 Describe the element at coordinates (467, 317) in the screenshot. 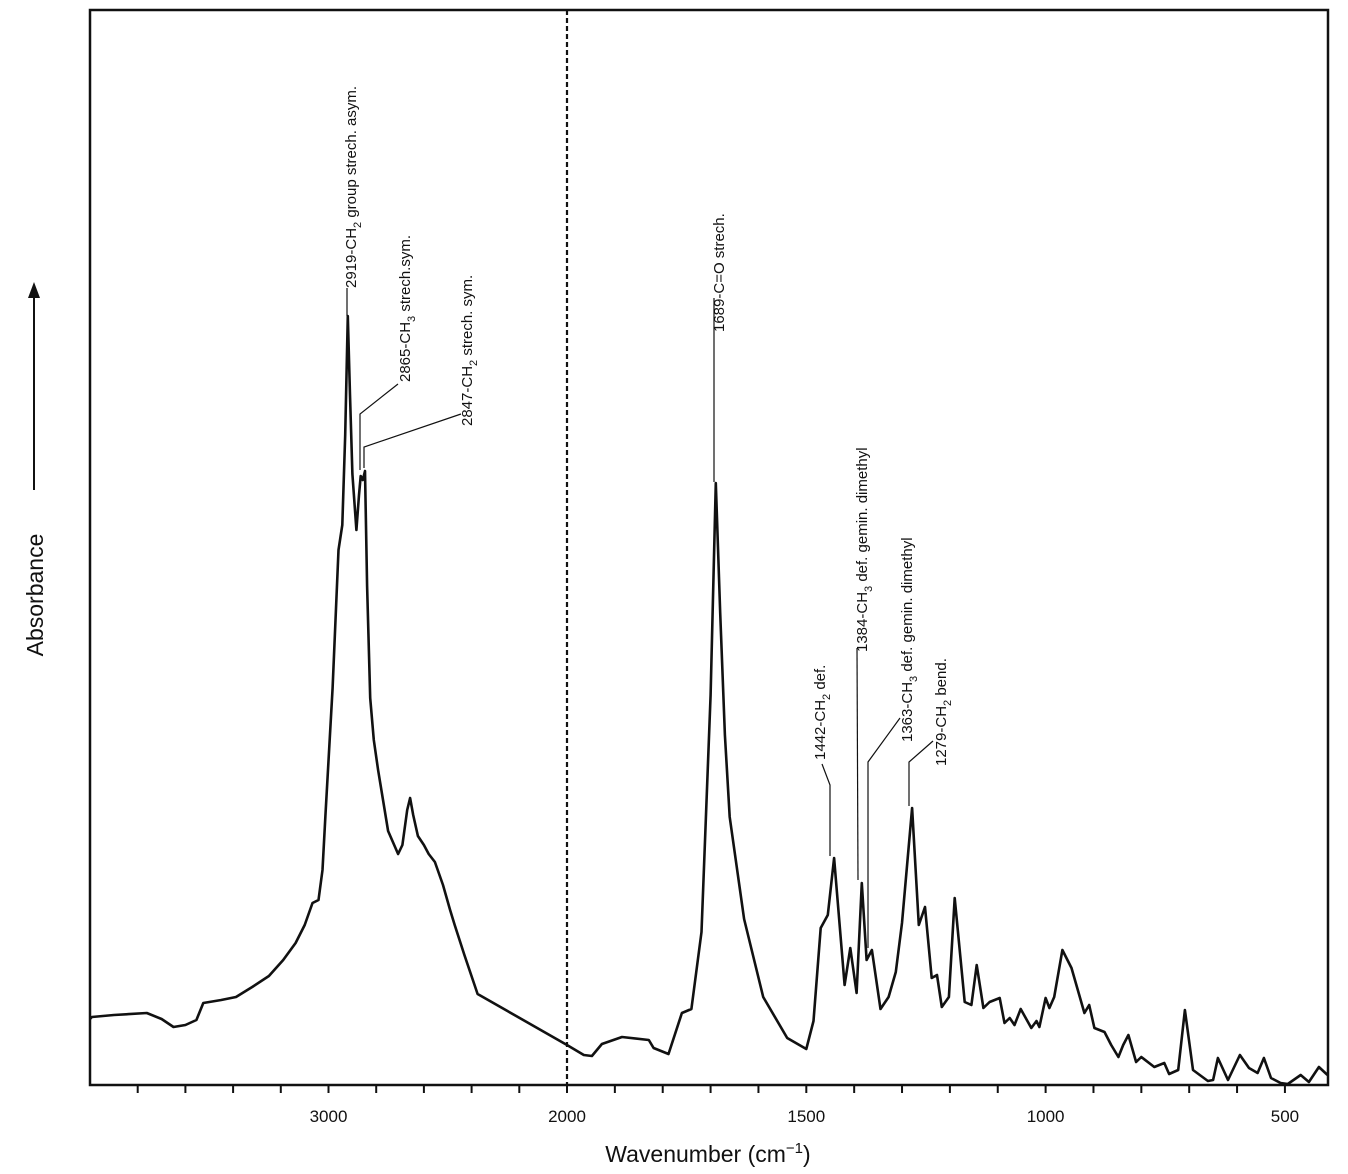

I see `annotation-text-rest: strech. sym.` at that location.